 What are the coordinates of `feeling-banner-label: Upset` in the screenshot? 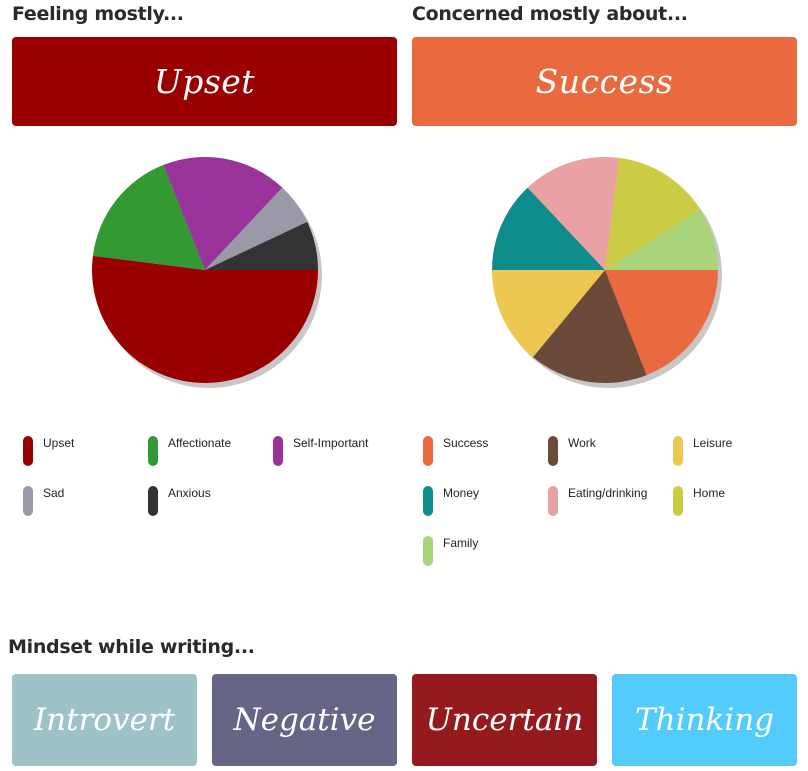 It's located at (204, 81).